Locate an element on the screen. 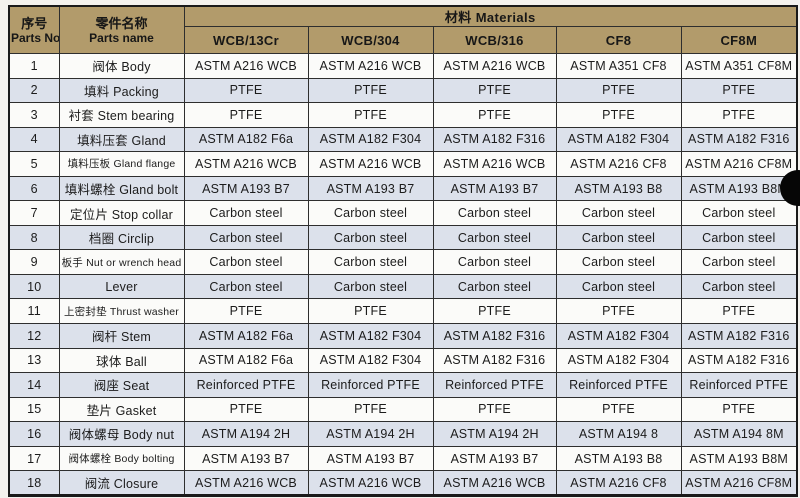 Image resolution: width=800 pixels, height=498 pixels. material-cell: ASTM A193 B8 is located at coordinates (618, 458).